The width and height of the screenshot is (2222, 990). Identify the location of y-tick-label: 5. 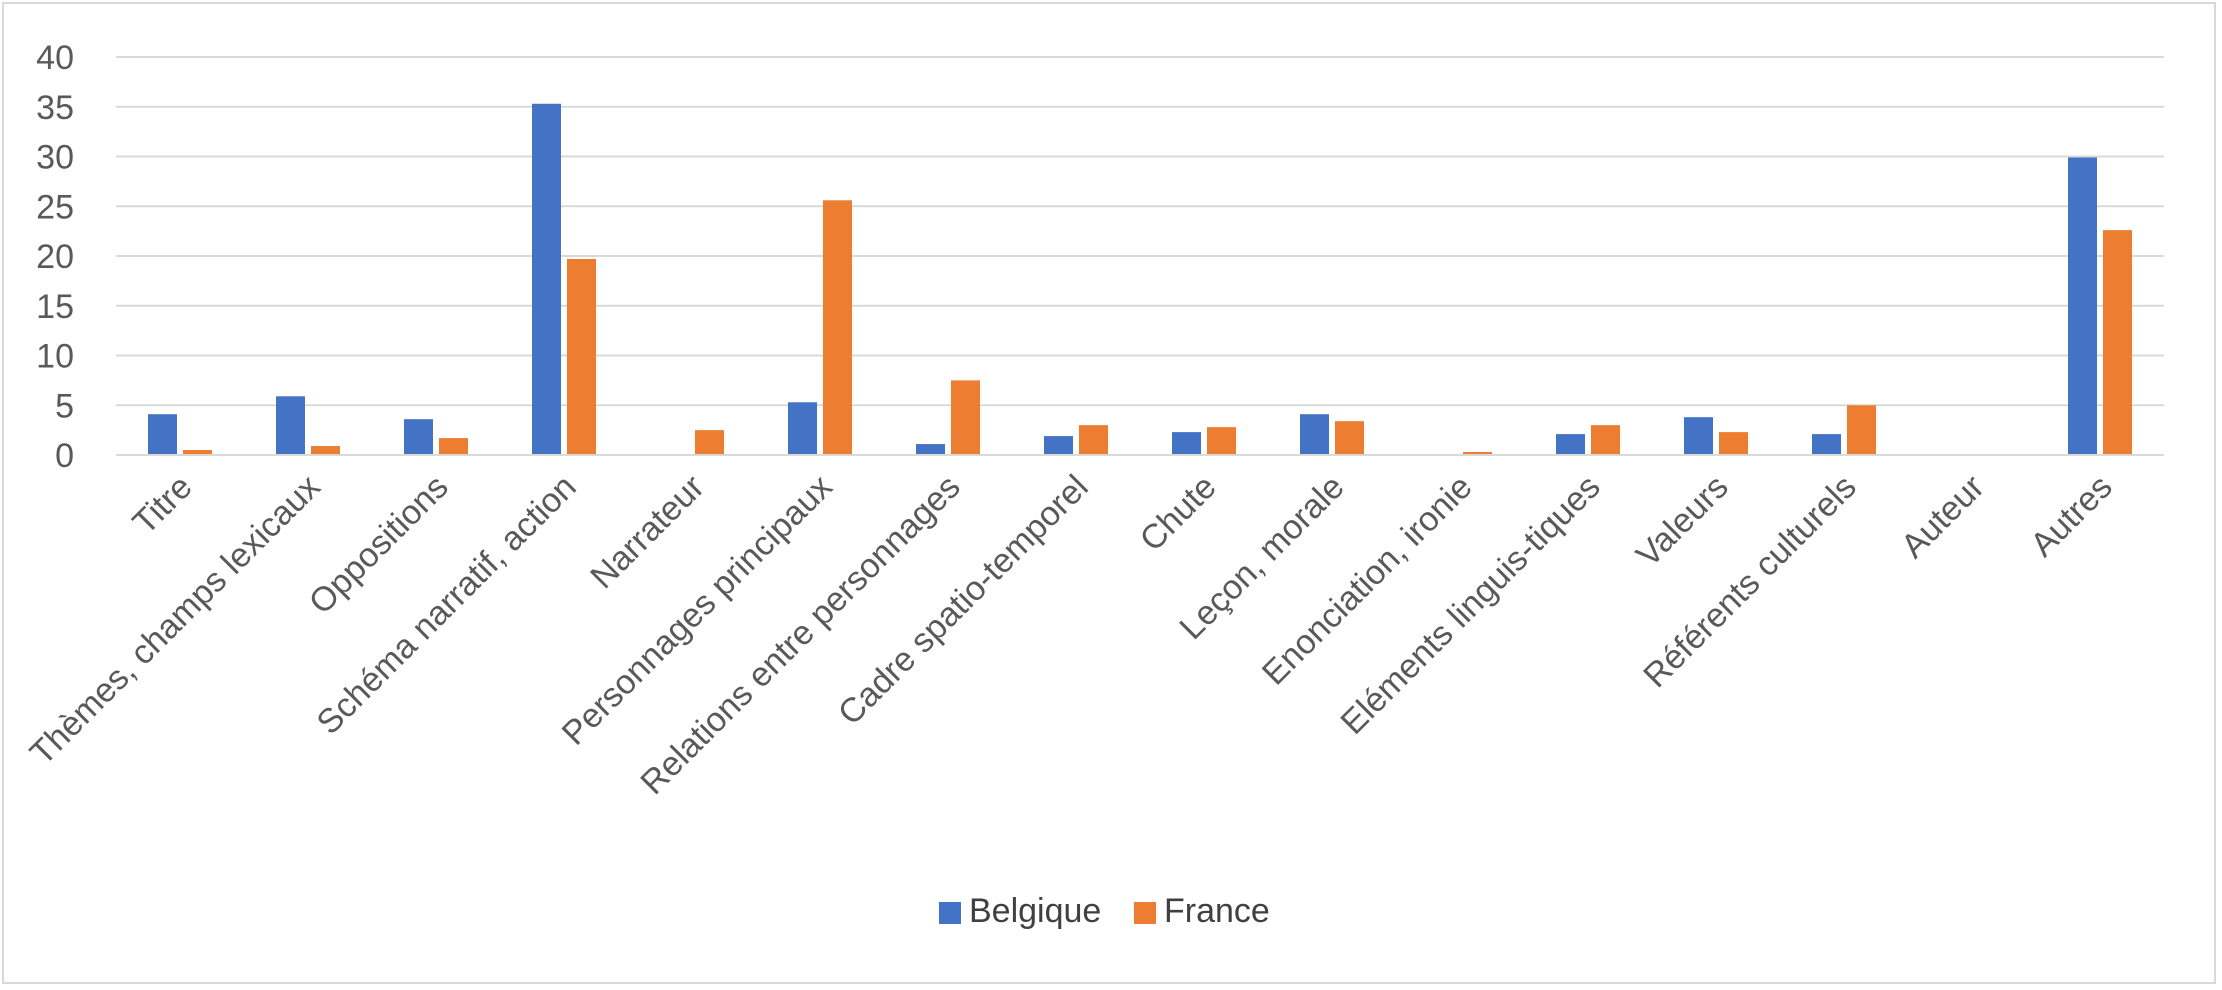
(64, 406).